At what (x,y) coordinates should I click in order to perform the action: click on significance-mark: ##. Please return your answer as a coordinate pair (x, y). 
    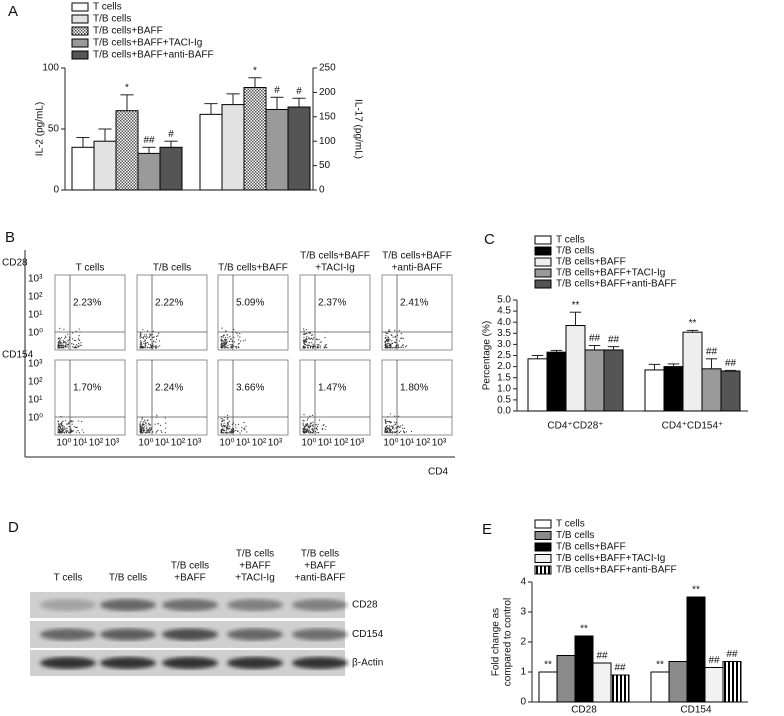
    Looking at the image, I should click on (714, 660).